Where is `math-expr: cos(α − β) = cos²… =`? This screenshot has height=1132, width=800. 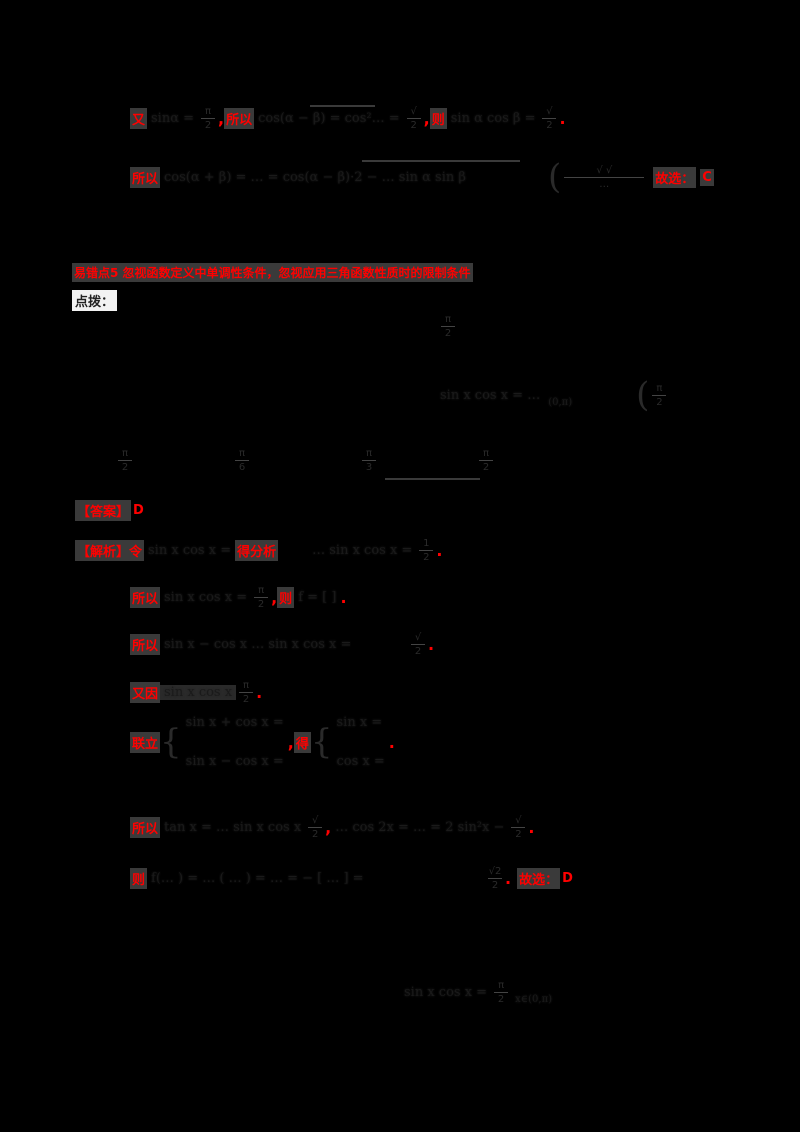 math-expr: cos(α − β) = cos²… = is located at coordinates (329, 118).